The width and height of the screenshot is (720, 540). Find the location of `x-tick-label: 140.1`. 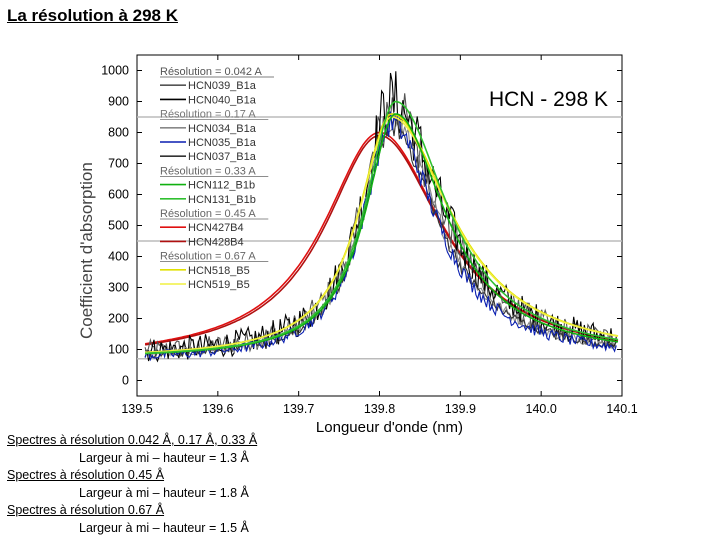

x-tick-label: 140.1 is located at coordinates (621, 409).